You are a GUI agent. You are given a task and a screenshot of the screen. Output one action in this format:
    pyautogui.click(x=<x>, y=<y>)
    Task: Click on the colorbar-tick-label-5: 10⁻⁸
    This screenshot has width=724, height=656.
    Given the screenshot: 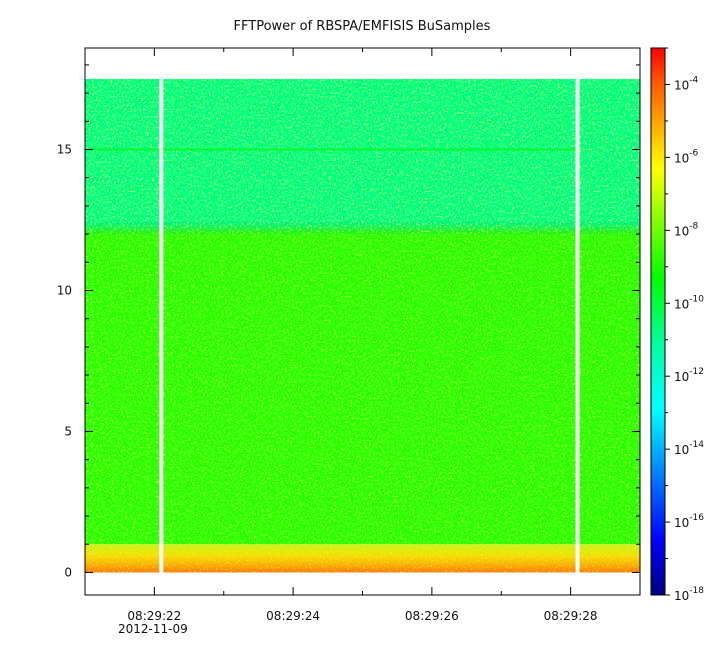 What is the action you would take?
    pyautogui.click(x=686, y=229)
    